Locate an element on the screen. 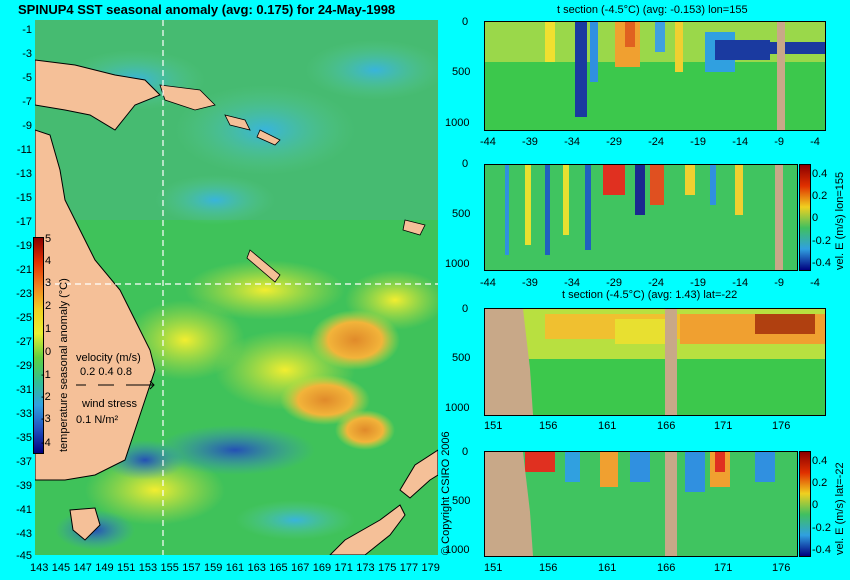  panel1-title: t section (-4.5°C) (avg: -0.153) lon=155 is located at coordinates (652, 10).